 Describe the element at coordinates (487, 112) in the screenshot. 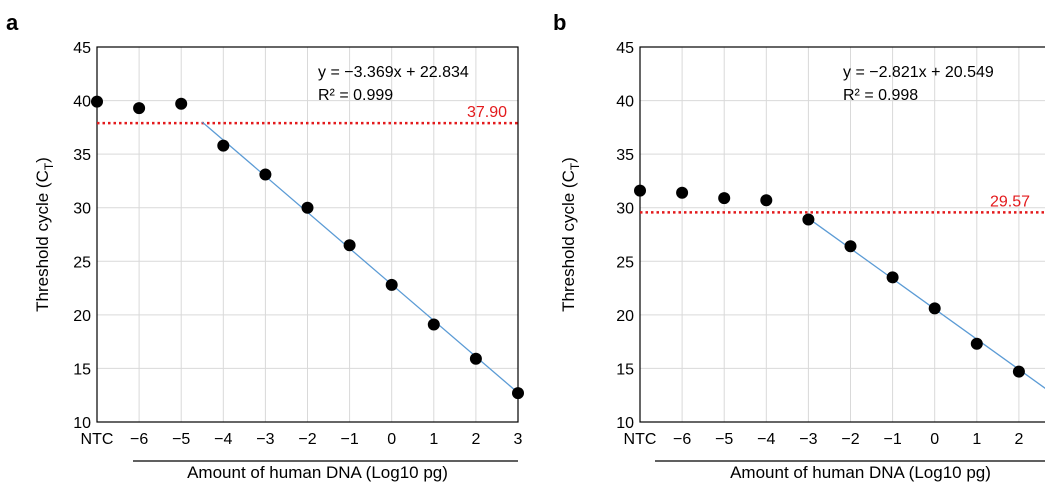

I see `threshold-label: 37.90` at that location.